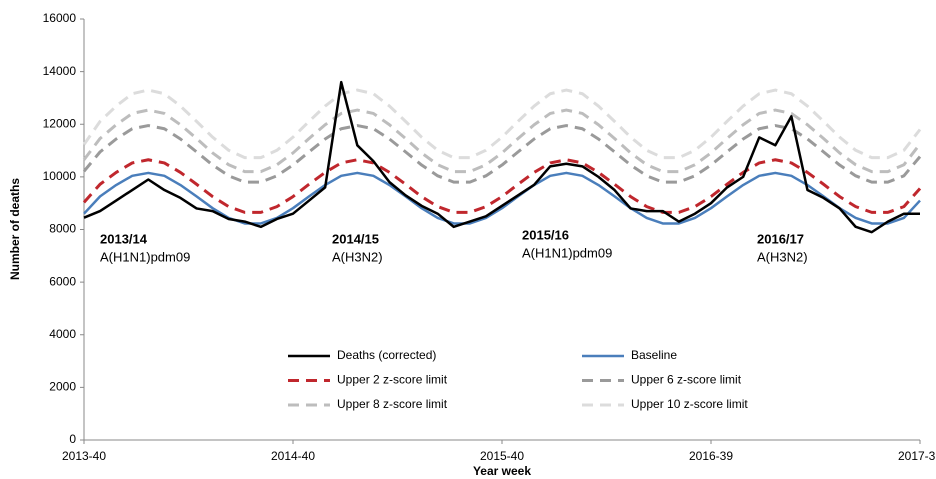 This screenshot has width=936, height=479. I want to click on y-tick-label: 6000, so click(62, 281).